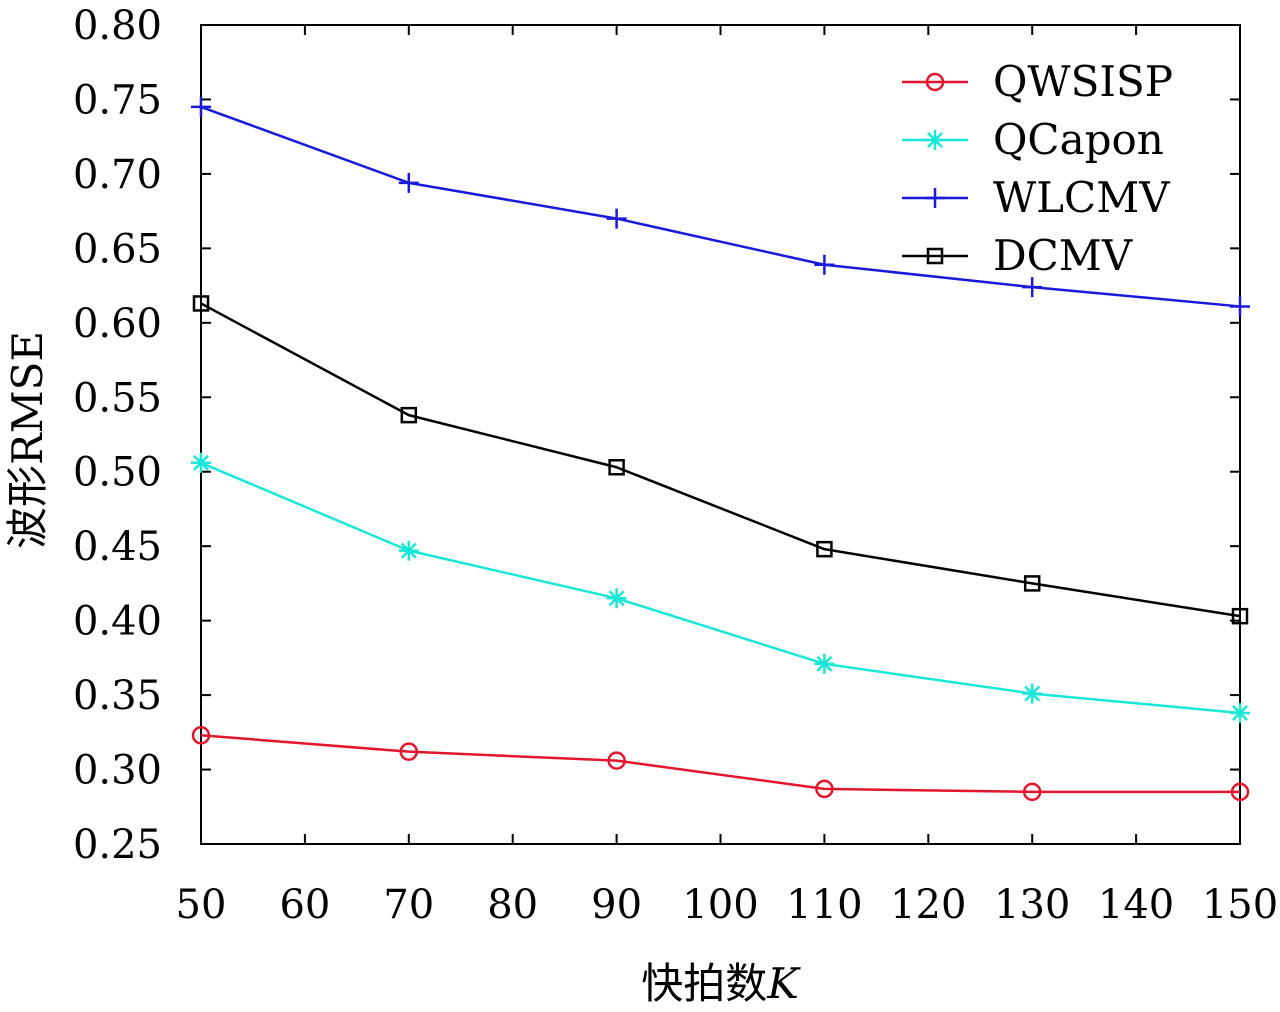  What do you see at coordinates (408, 905) in the screenshot?
I see `x-tick-label: 70` at bounding box center [408, 905].